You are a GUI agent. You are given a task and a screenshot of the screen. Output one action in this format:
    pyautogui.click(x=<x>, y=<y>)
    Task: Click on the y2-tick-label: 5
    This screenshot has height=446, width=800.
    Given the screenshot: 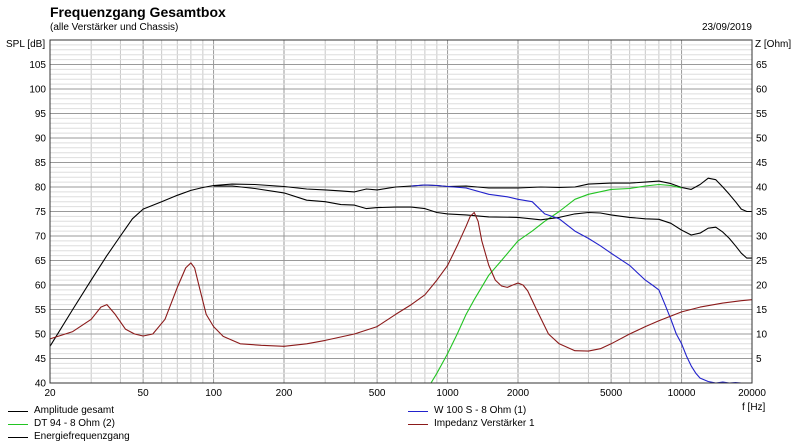 What is the action you would take?
    pyautogui.click(x=759, y=359)
    